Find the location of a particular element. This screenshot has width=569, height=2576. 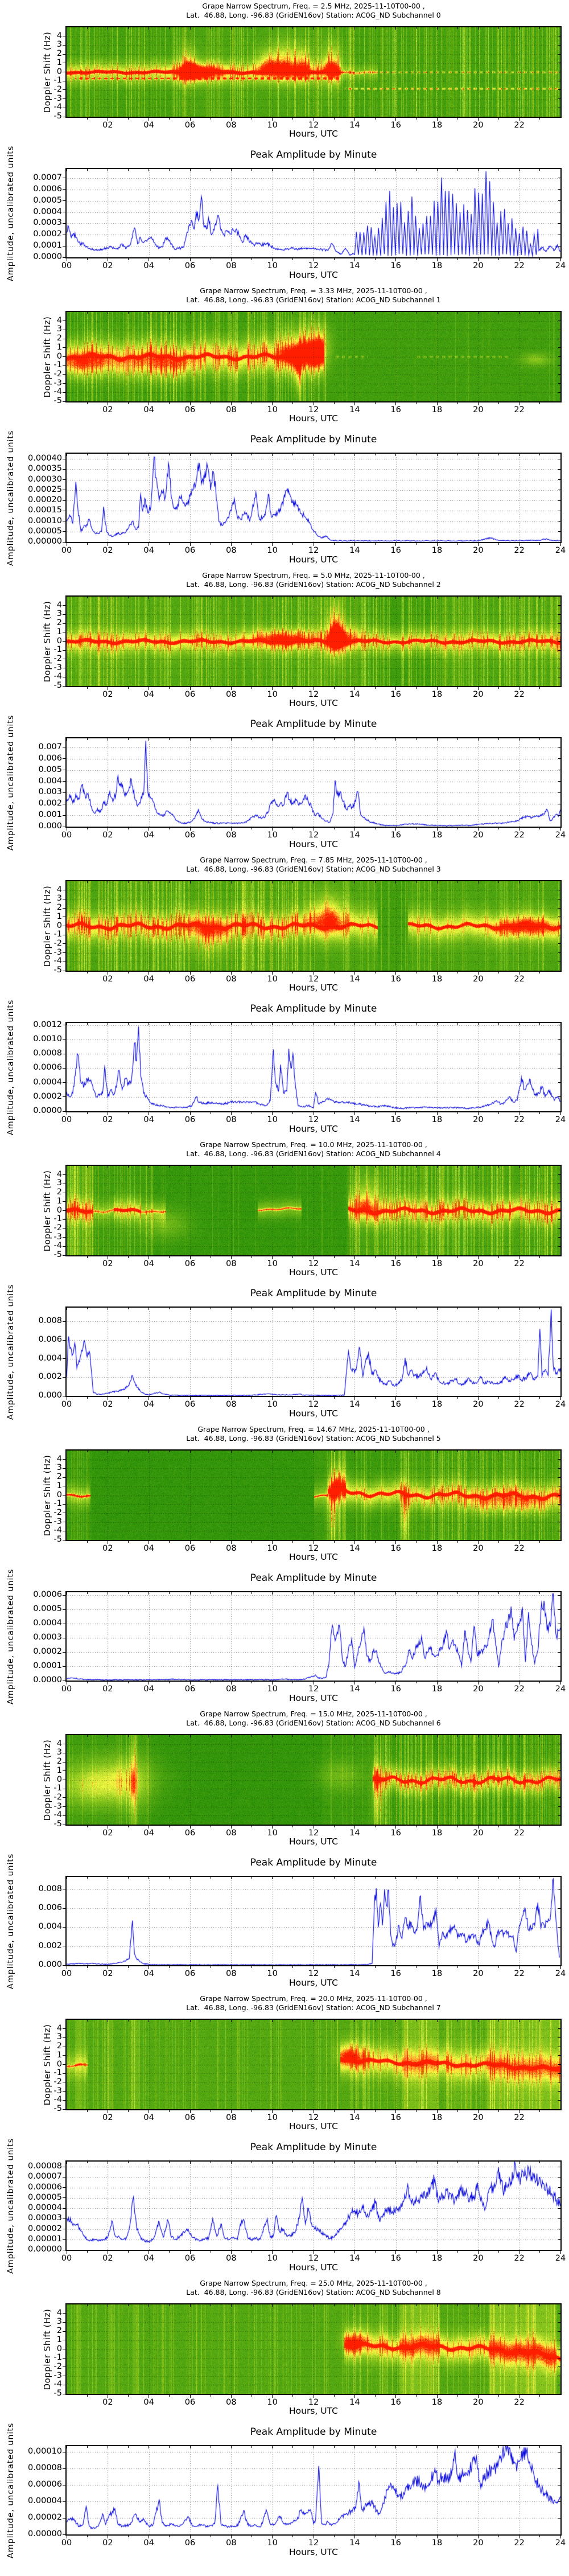

y-tick-label: -3 is located at coordinates (57, 1237).